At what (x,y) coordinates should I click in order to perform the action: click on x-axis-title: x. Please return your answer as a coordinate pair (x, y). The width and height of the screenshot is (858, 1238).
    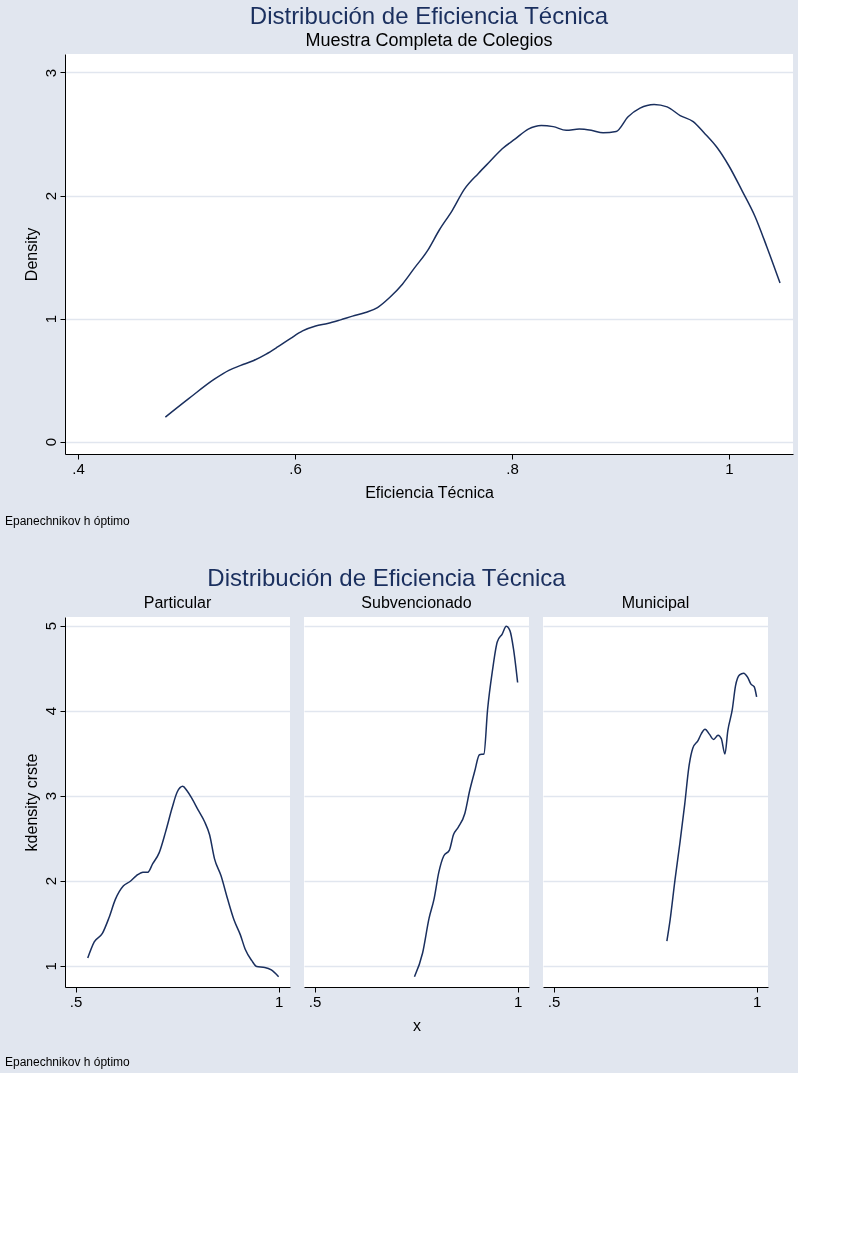
    Looking at the image, I should click on (417, 1025).